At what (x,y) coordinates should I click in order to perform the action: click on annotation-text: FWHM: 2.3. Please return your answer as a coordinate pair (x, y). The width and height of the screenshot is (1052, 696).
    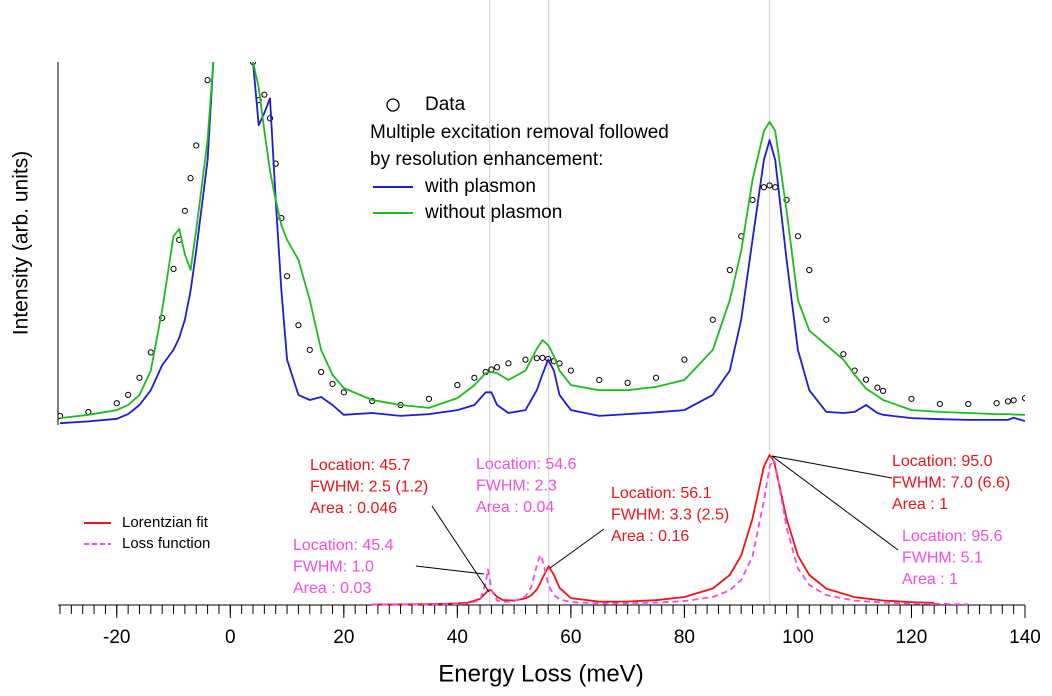
    Looking at the image, I should click on (516, 486).